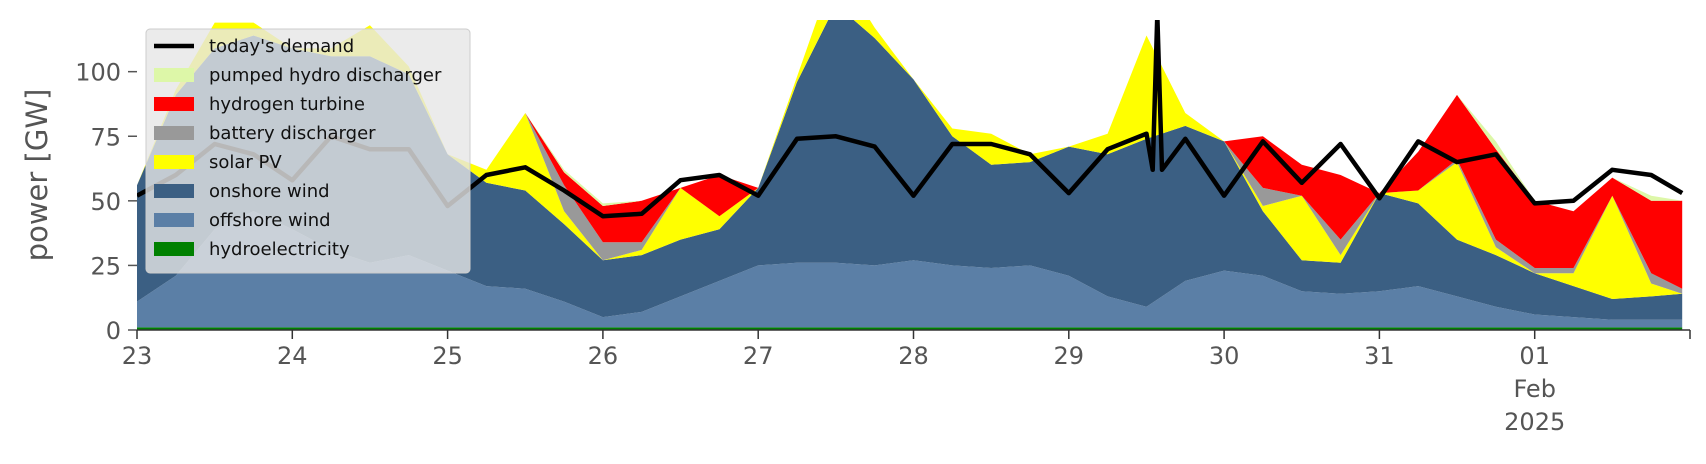  I want to click on x-tick-label: 01 Feb 2025, so click(1534, 389).